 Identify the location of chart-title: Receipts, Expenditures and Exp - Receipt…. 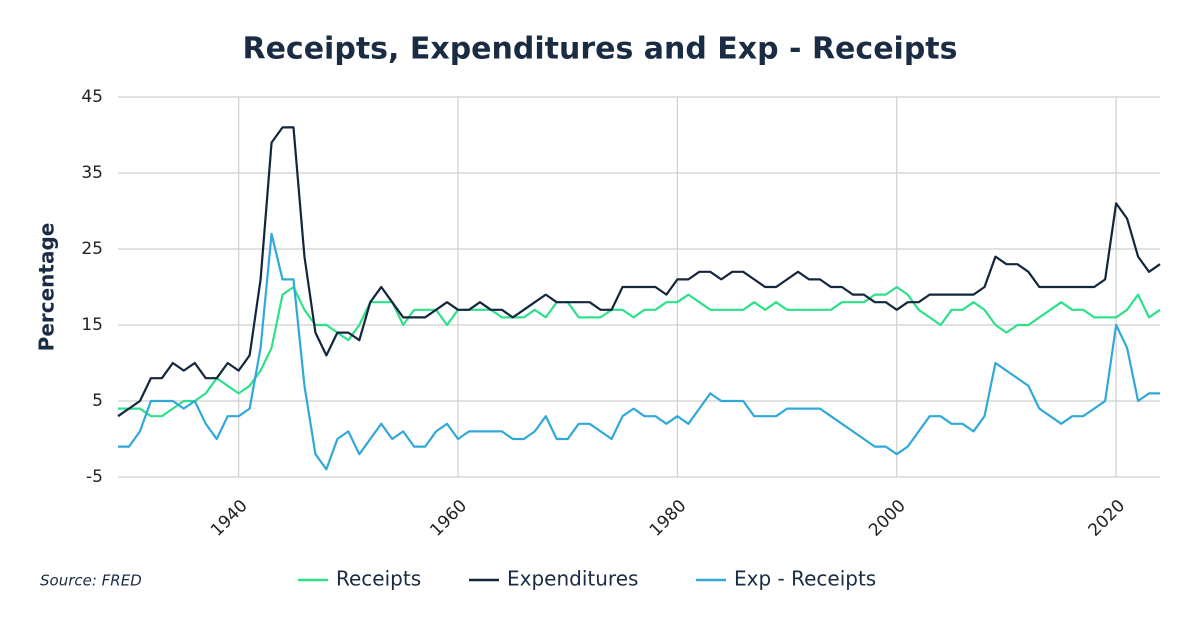
(599, 49).